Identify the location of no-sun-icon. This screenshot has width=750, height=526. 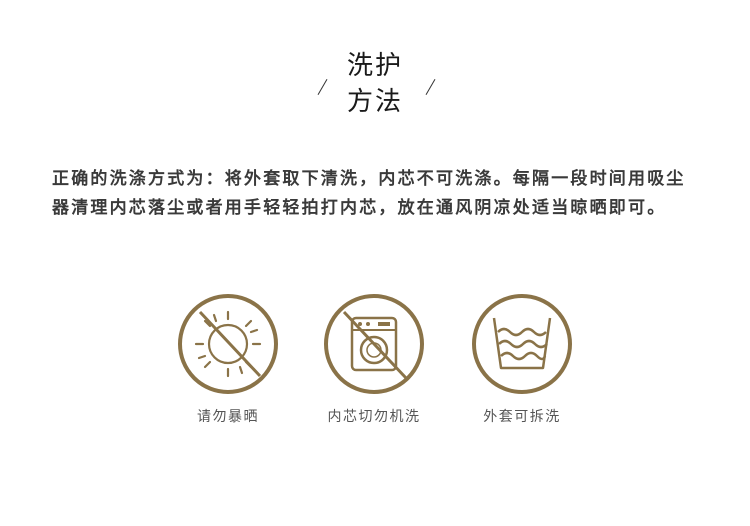
(228, 344).